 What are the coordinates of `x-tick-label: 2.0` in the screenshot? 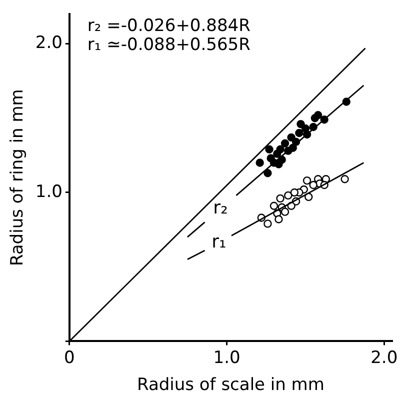 It's located at (384, 358).